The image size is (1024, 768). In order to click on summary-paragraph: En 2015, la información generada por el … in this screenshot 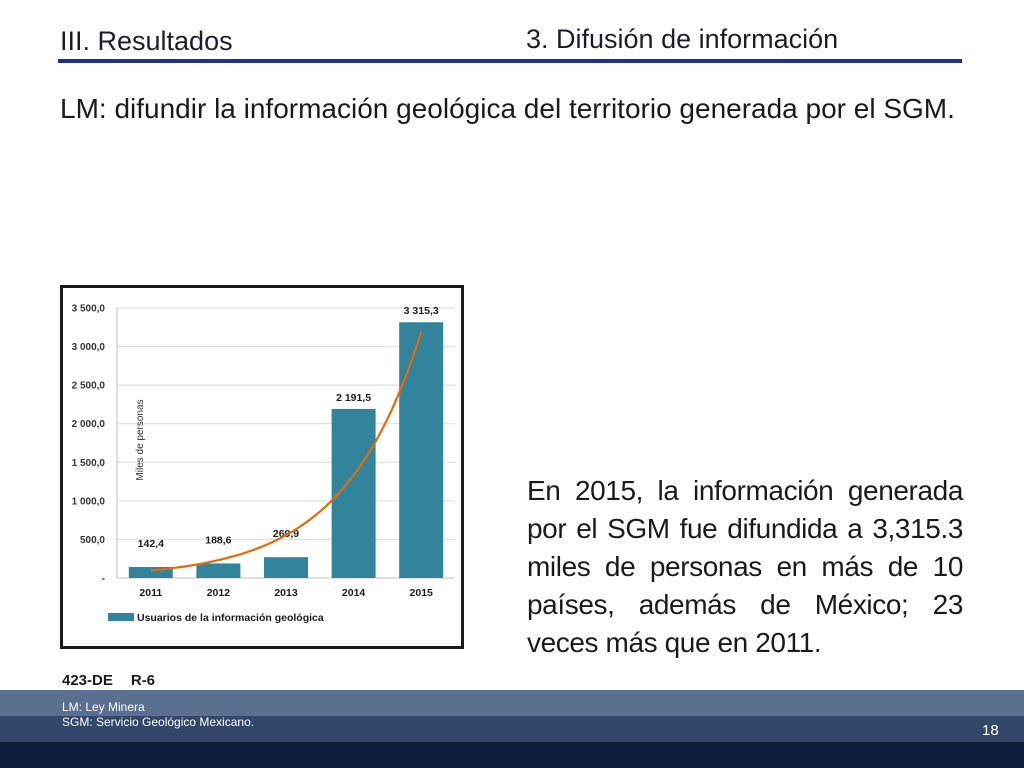, I will do `click(745, 566)`.